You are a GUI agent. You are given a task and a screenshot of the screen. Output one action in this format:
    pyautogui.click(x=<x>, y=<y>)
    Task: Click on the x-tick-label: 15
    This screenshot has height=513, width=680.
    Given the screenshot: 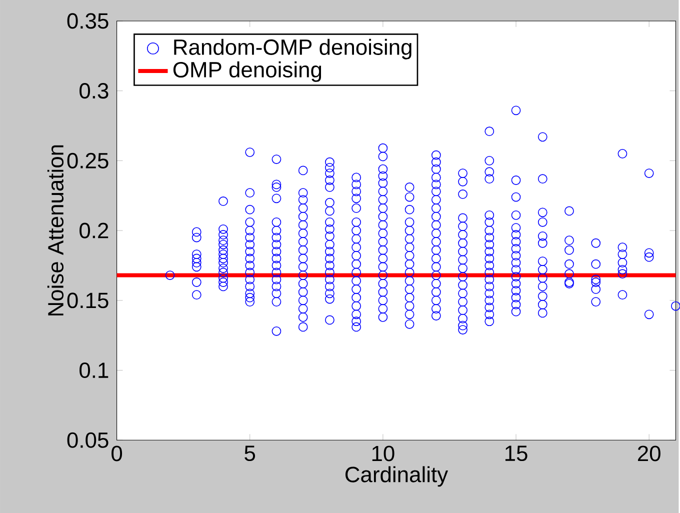 What is the action you would take?
    pyautogui.click(x=516, y=454)
    